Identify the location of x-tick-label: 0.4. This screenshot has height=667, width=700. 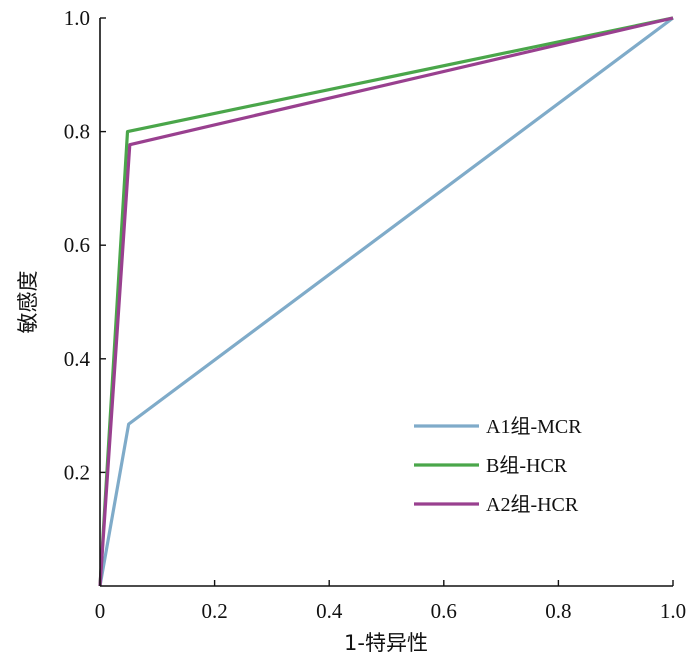
(329, 611).